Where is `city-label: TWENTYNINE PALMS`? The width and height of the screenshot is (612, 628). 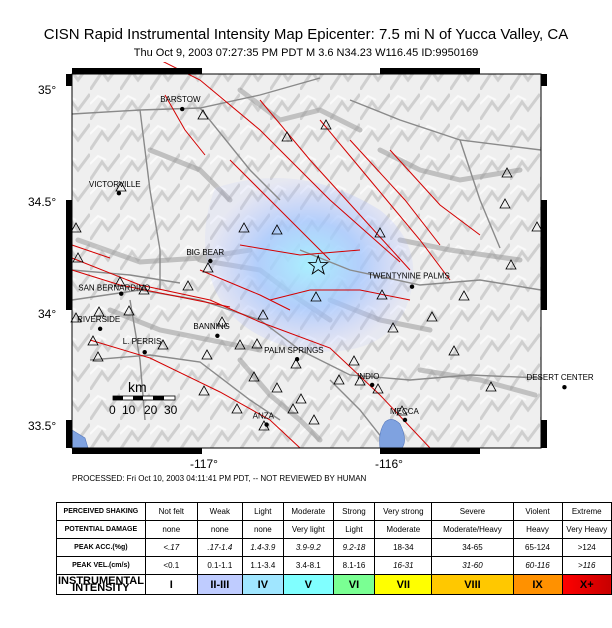
city-label: TWENTYNINE PALMS is located at coordinates (409, 276).